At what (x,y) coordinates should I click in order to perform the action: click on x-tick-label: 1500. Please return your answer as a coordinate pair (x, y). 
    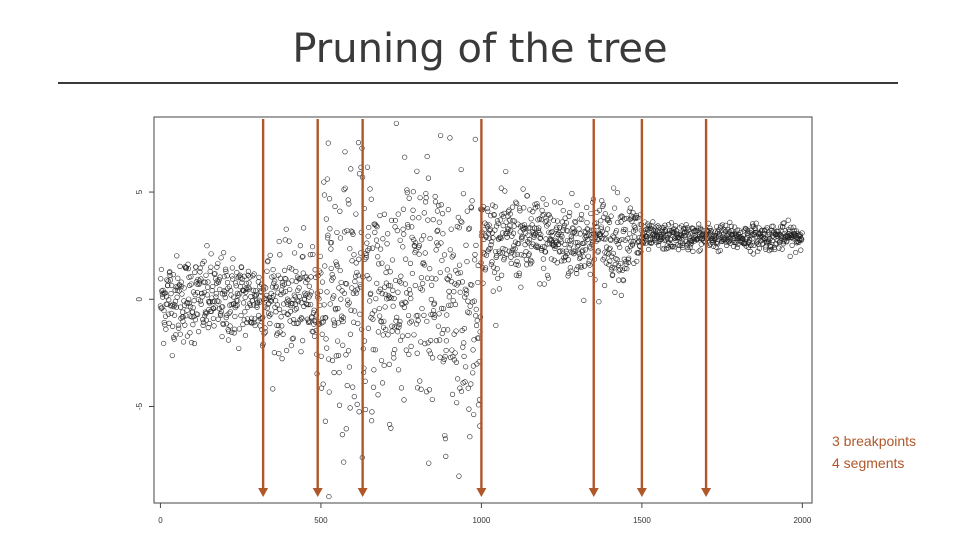
    Looking at the image, I should click on (642, 520).